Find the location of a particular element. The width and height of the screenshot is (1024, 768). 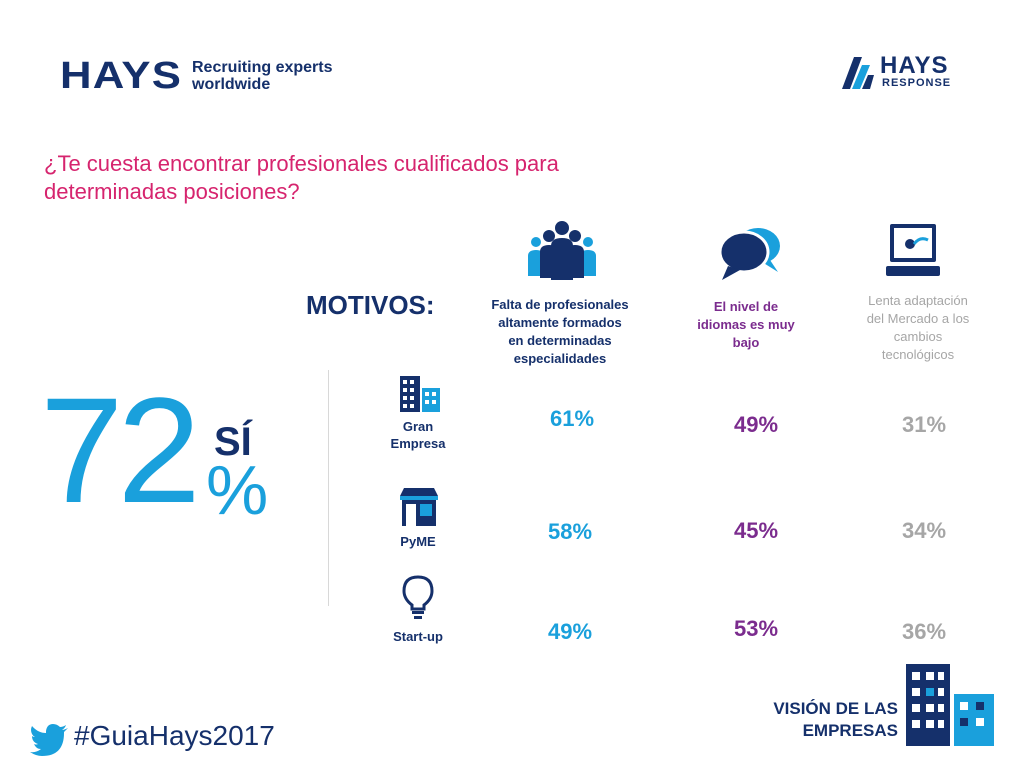

hays-response-logo-icon is located at coordinates (858, 73).